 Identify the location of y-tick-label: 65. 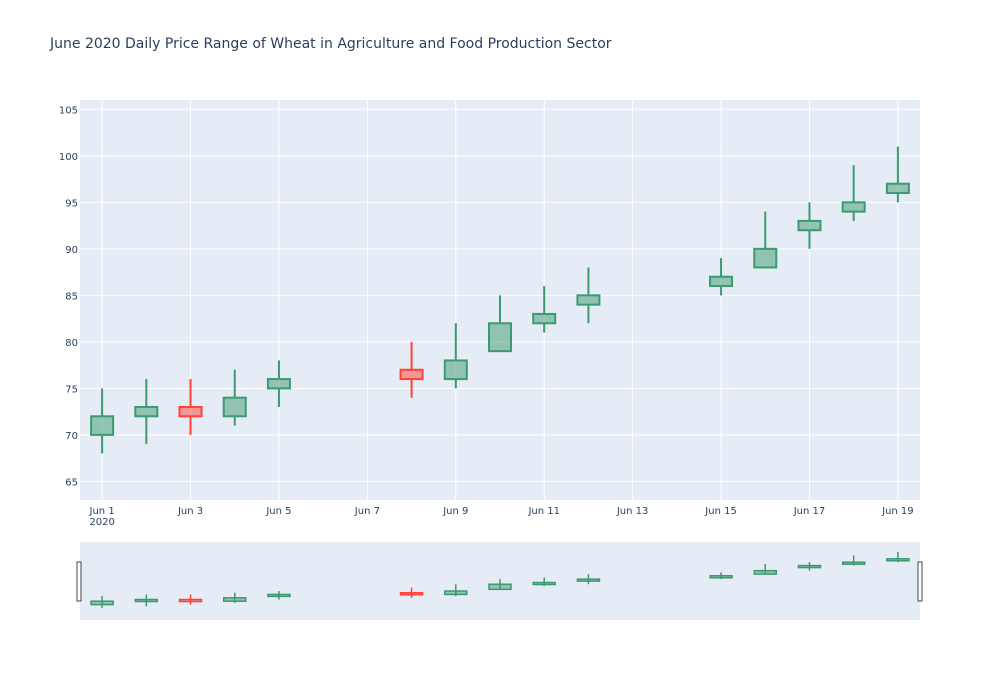
(71, 482).